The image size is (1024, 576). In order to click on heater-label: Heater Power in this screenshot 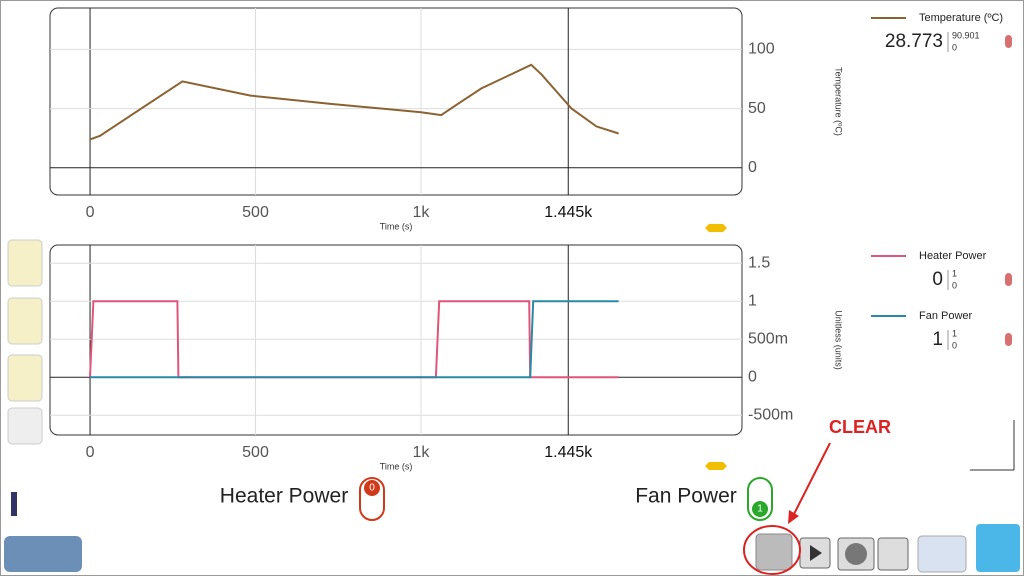, I will do `click(284, 496)`.